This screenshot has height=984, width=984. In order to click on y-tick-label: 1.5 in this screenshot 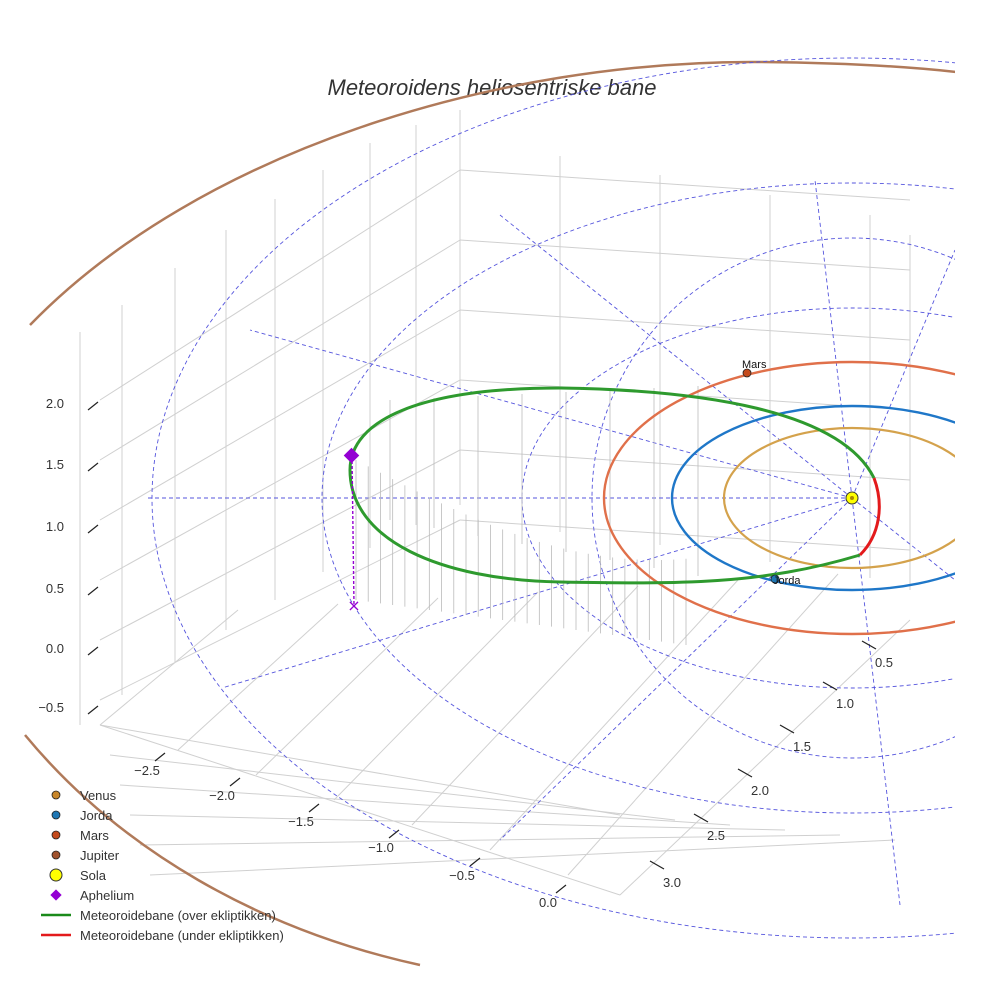, I will do `click(802, 746)`.